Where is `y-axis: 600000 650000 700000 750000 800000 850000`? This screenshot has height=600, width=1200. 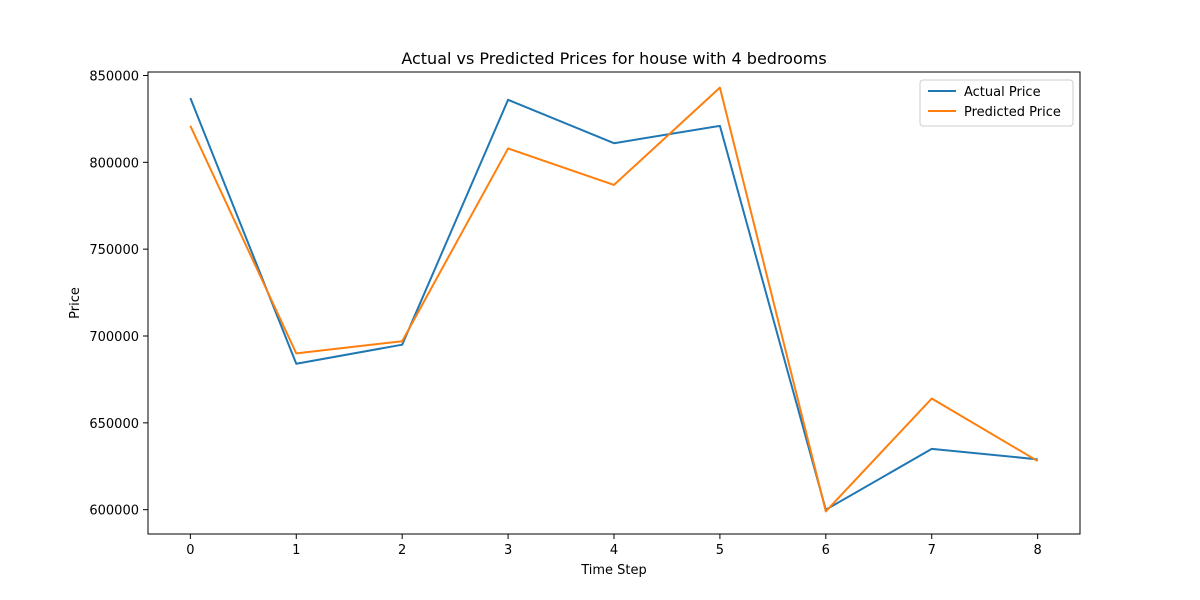
y-axis: 600000 650000 700000 750000 800000 850000 is located at coordinates (118, 294).